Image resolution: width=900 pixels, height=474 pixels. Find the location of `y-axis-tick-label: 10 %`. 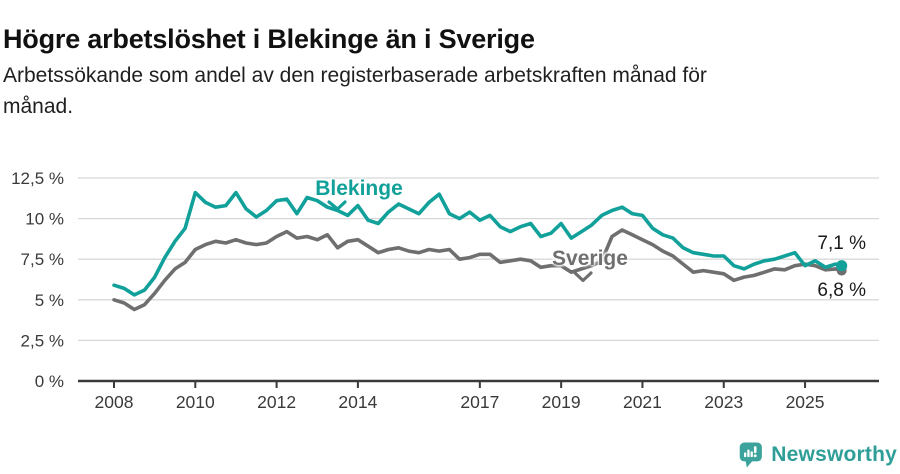

y-axis-tick-label: 10 % is located at coordinates (44, 219).